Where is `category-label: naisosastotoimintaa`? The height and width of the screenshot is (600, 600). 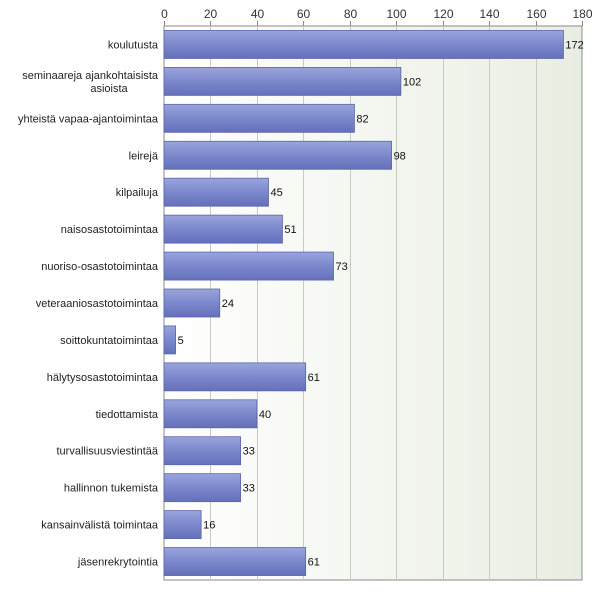
category-label: naisosastotoimintaa is located at coordinates (110, 230).